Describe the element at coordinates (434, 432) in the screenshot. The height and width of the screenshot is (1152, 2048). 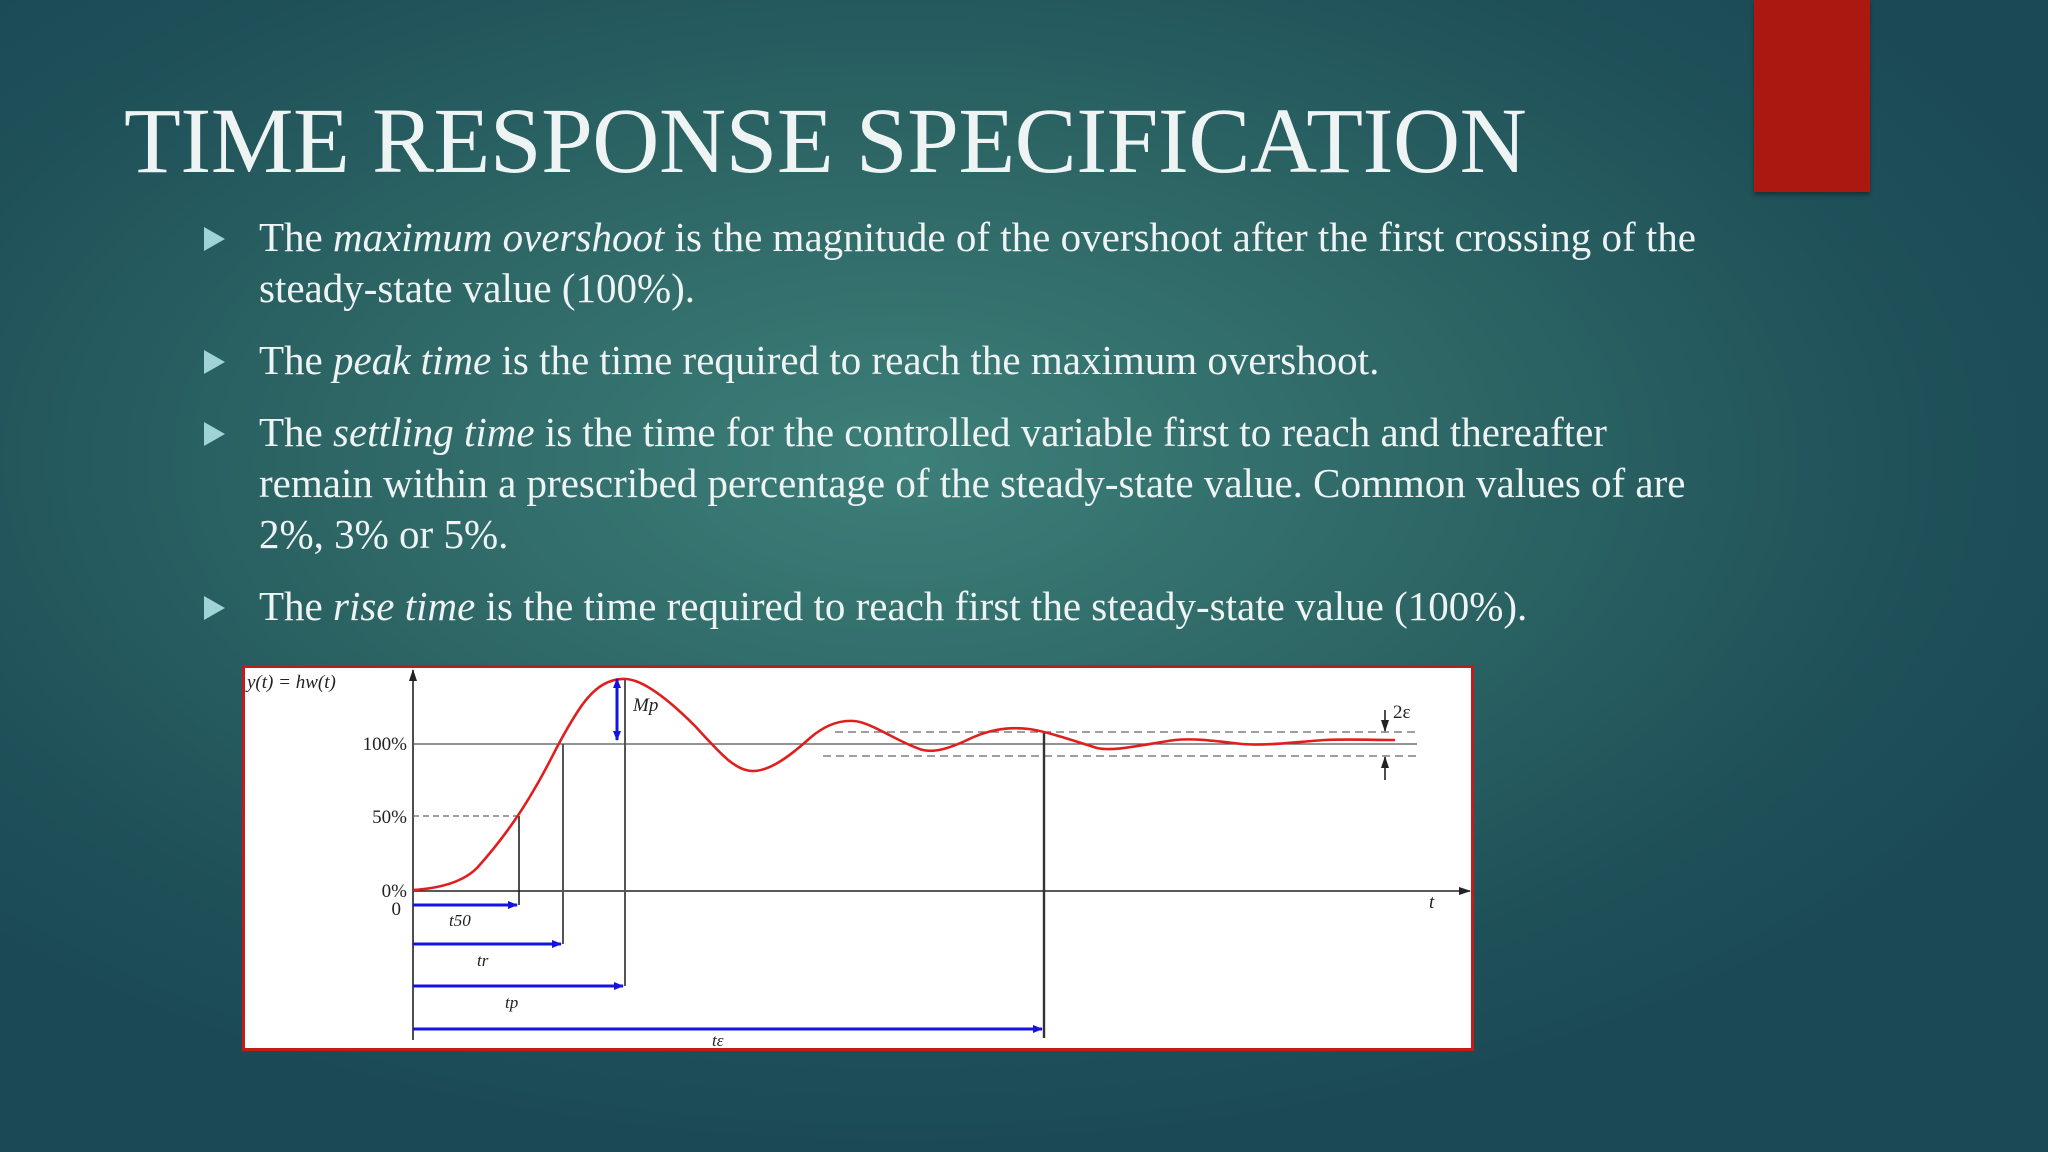
I see `bullet-term: settling time` at that location.